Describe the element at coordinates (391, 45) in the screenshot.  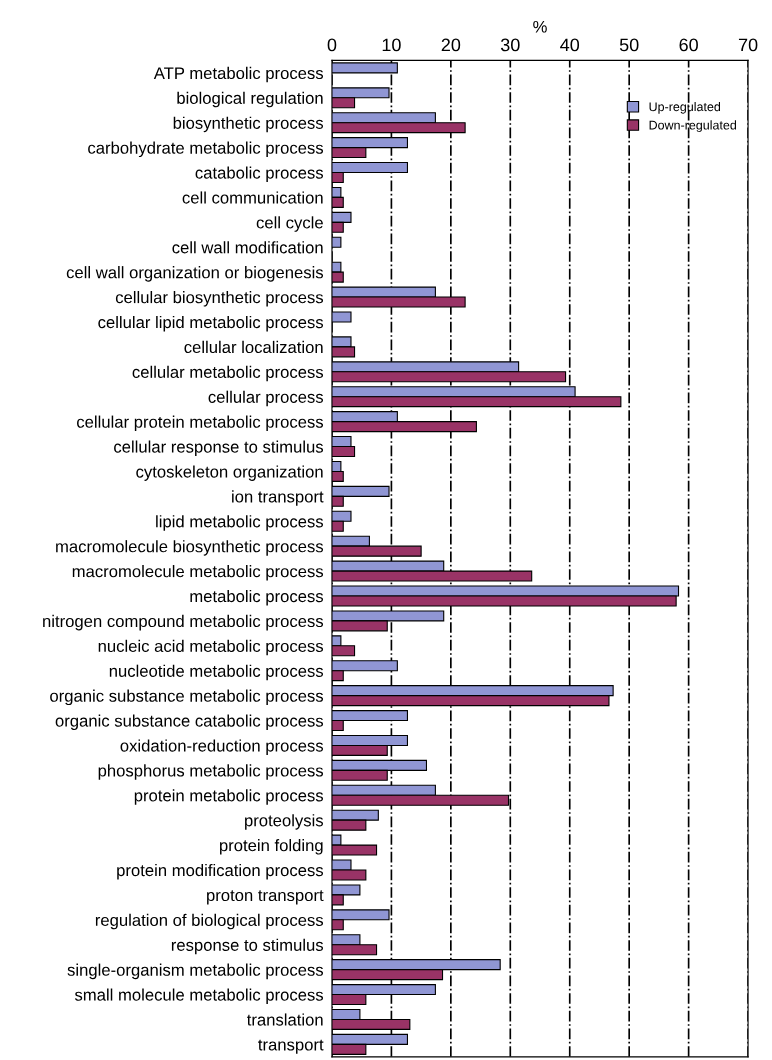
I see `x-tick-label: 10` at that location.